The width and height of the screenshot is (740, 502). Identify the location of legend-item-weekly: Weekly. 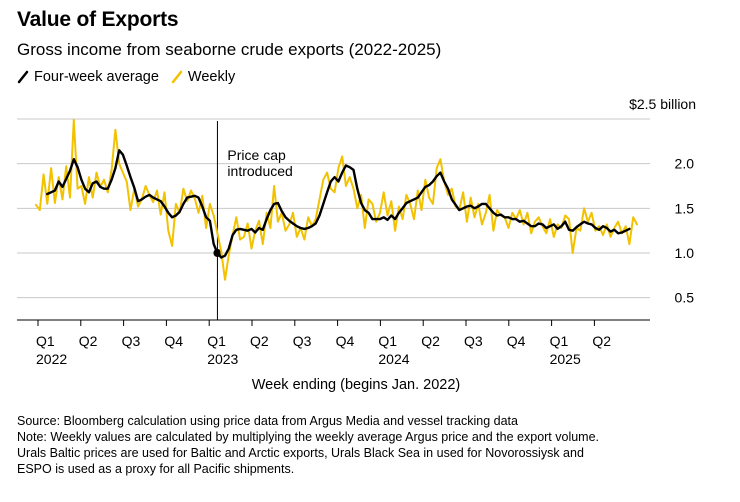
(203, 77).